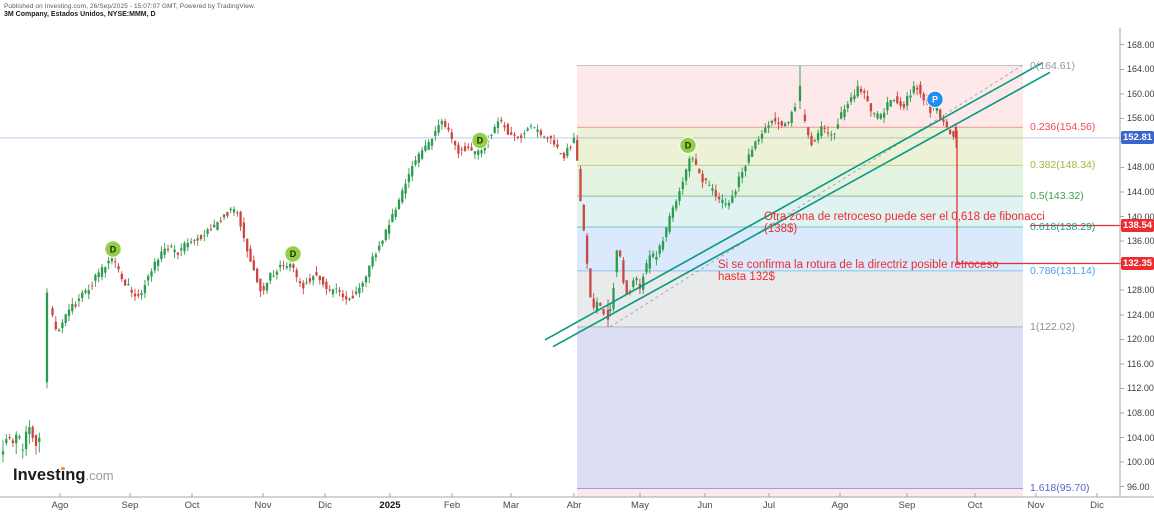 The image size is (1154, 512). Describe the element at coordinates (1057, 196) in the screenshot. I see `fib-level-label: 0.5(143.32)` at that location.